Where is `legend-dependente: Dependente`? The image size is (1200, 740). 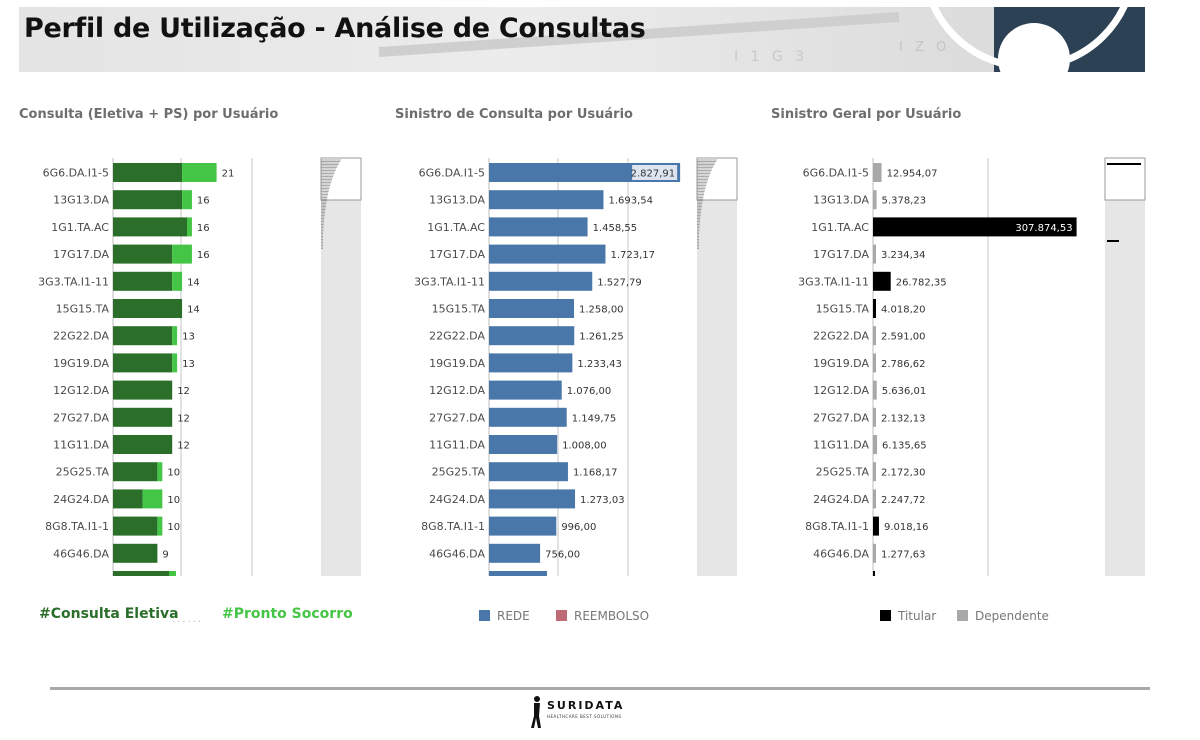 legend-dependente: Dependente is located at coordinates (1003, 616).